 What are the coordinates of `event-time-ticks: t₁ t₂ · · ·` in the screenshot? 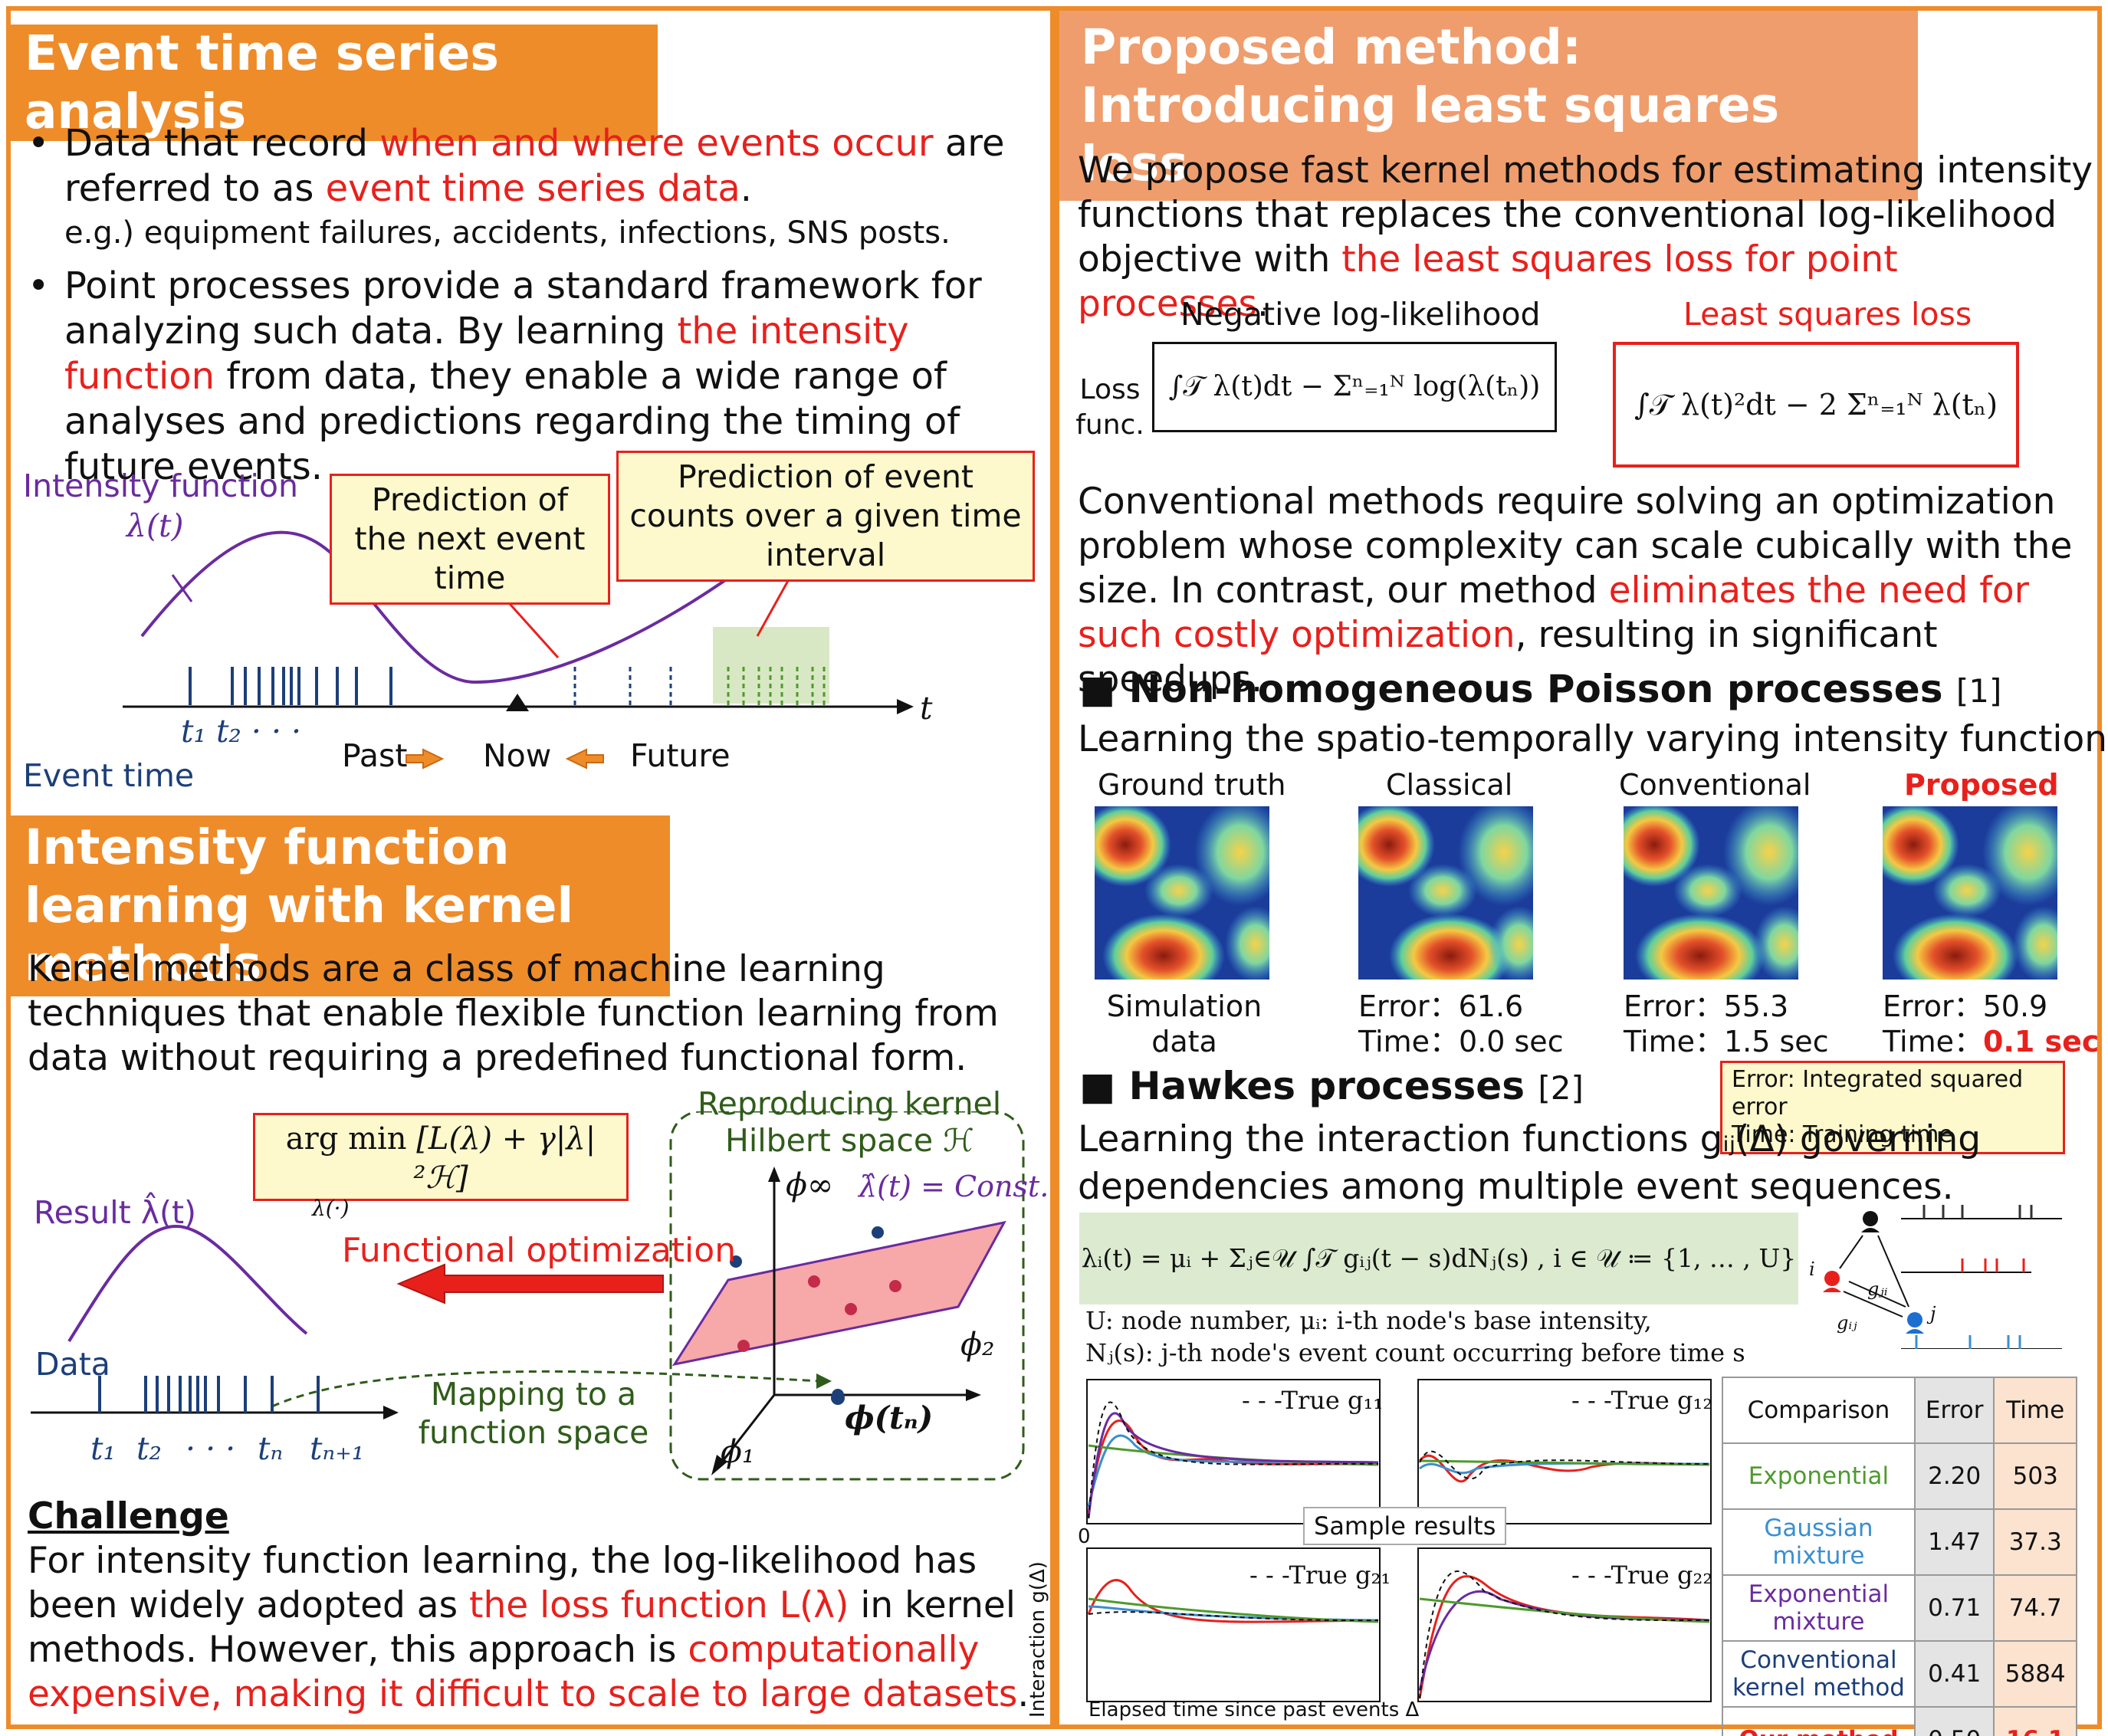 It's located at (241, 731).